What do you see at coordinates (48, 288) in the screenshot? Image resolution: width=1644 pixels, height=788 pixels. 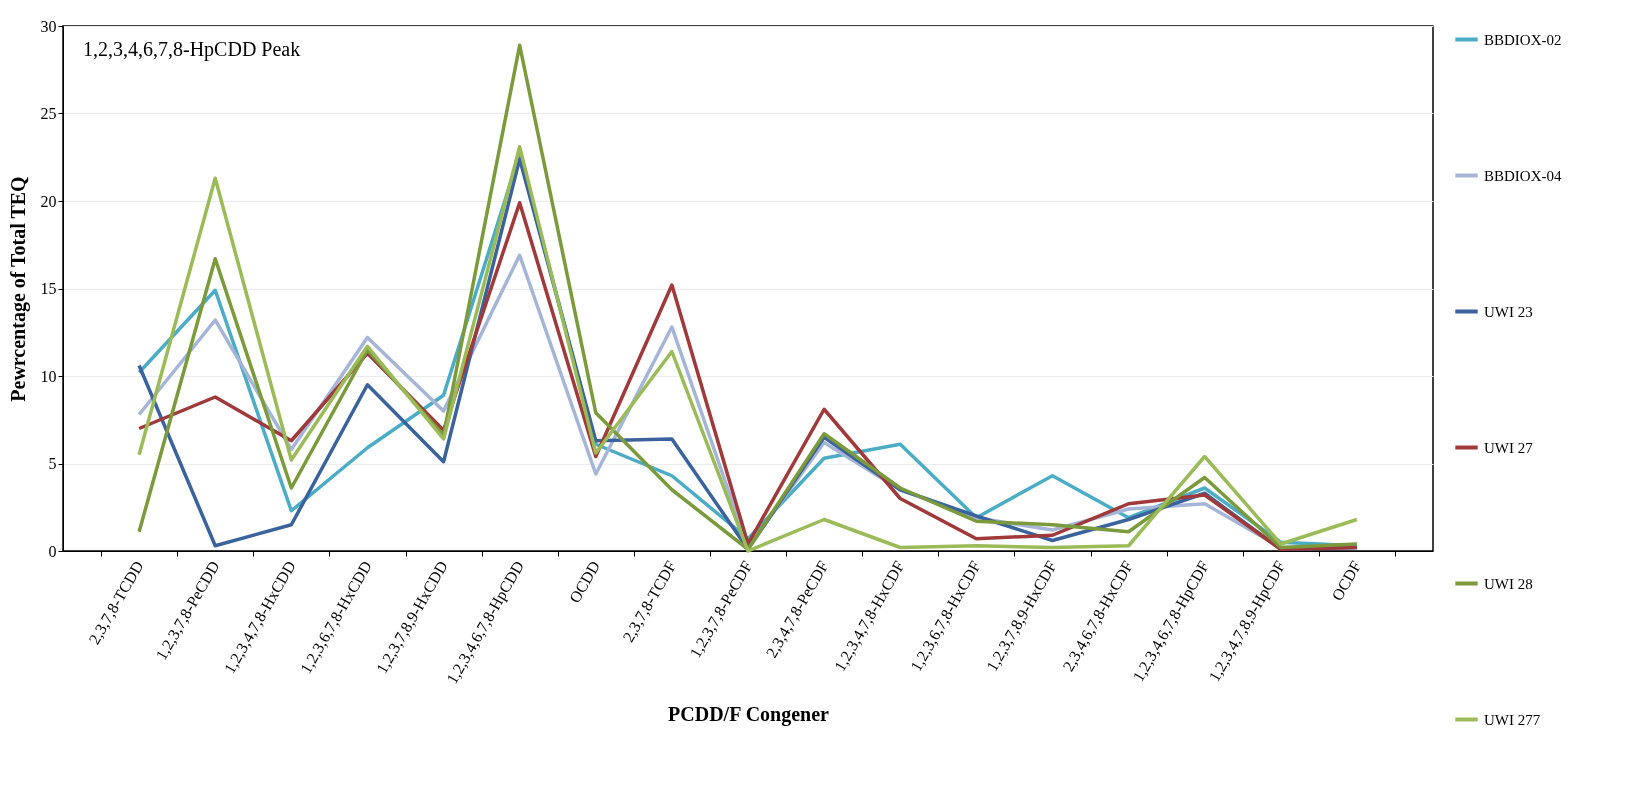 I see `y-tick-label: 15` at bounding box center [48, 288].